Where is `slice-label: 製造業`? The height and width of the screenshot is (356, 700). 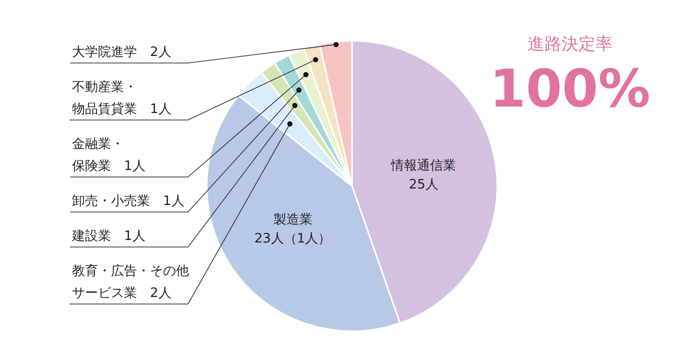 slice-label: 製造業 is located at coordinates (292, 220).